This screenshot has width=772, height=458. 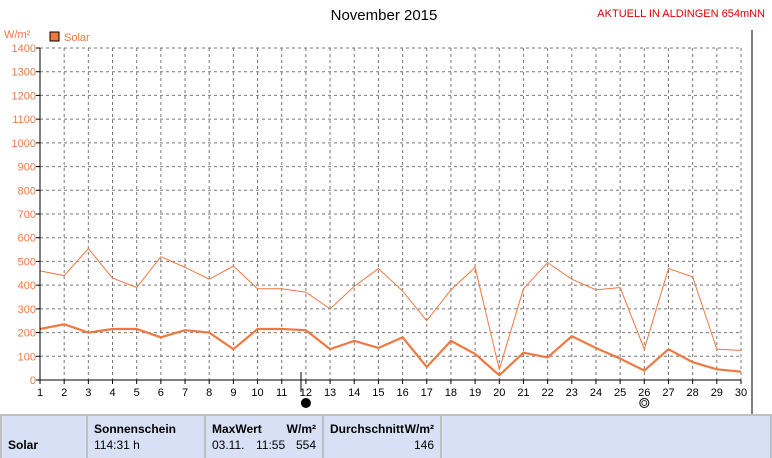 I want to click on max-header: MaxWert, so click(x=237, y=429).